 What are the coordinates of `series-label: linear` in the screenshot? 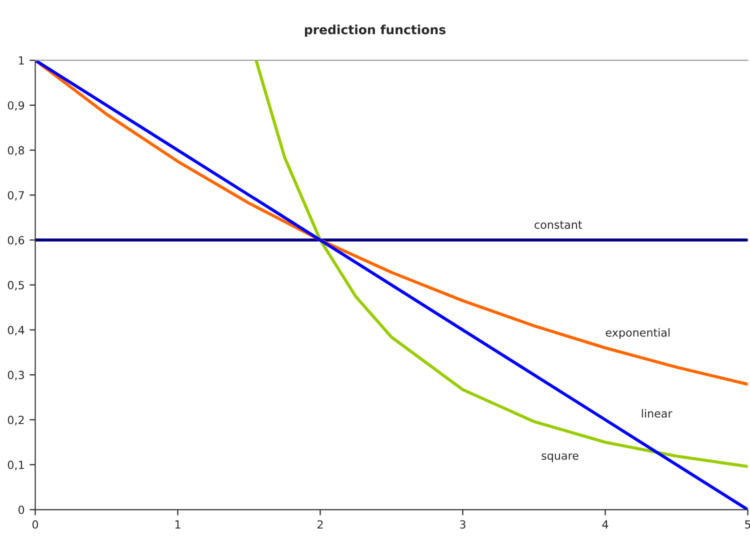 It's located at (657, 413).